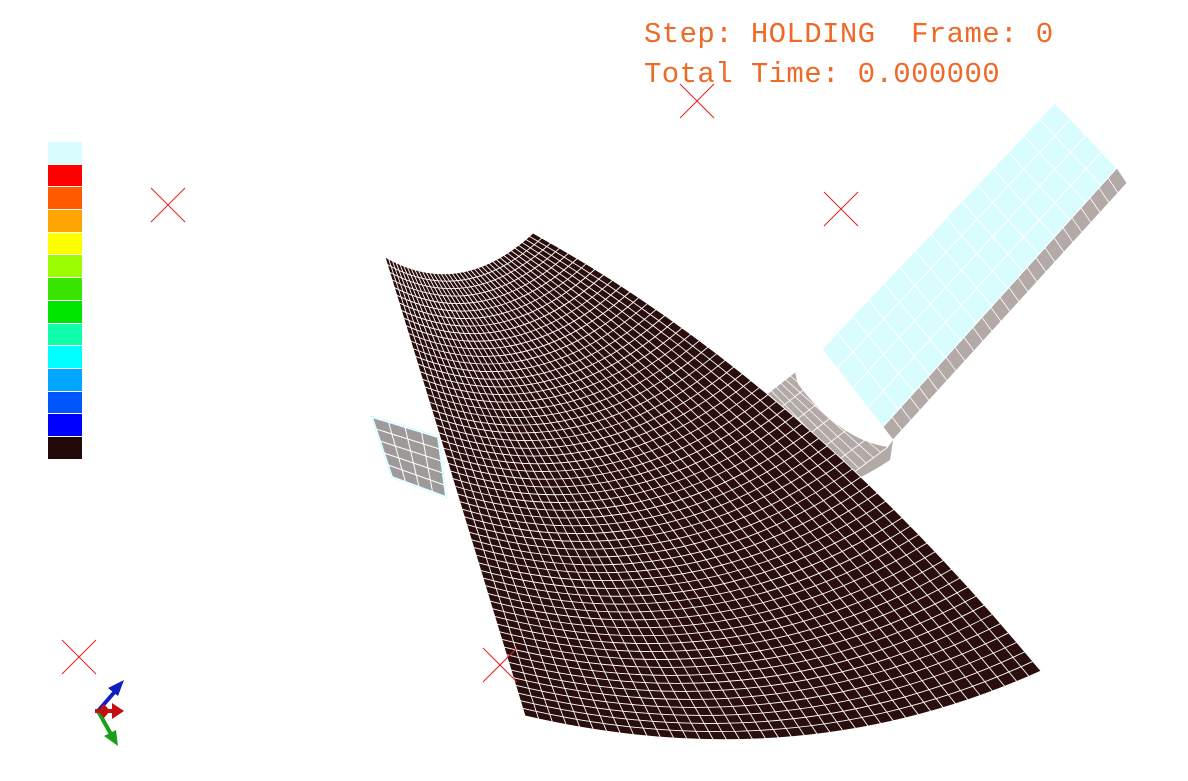 Image resolution: width=1188 pixels, height=781 pixels. Describe the element at coordinates (742, 74) in the screenshot. I see `time-label: Total Time:` at that location.